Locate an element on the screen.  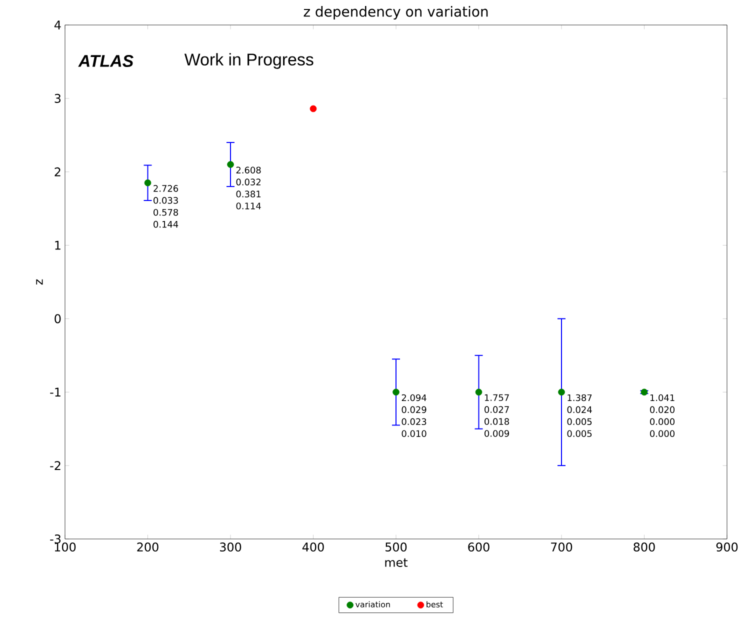
x-tick-label: 200 is located at coordinates (147, 547).